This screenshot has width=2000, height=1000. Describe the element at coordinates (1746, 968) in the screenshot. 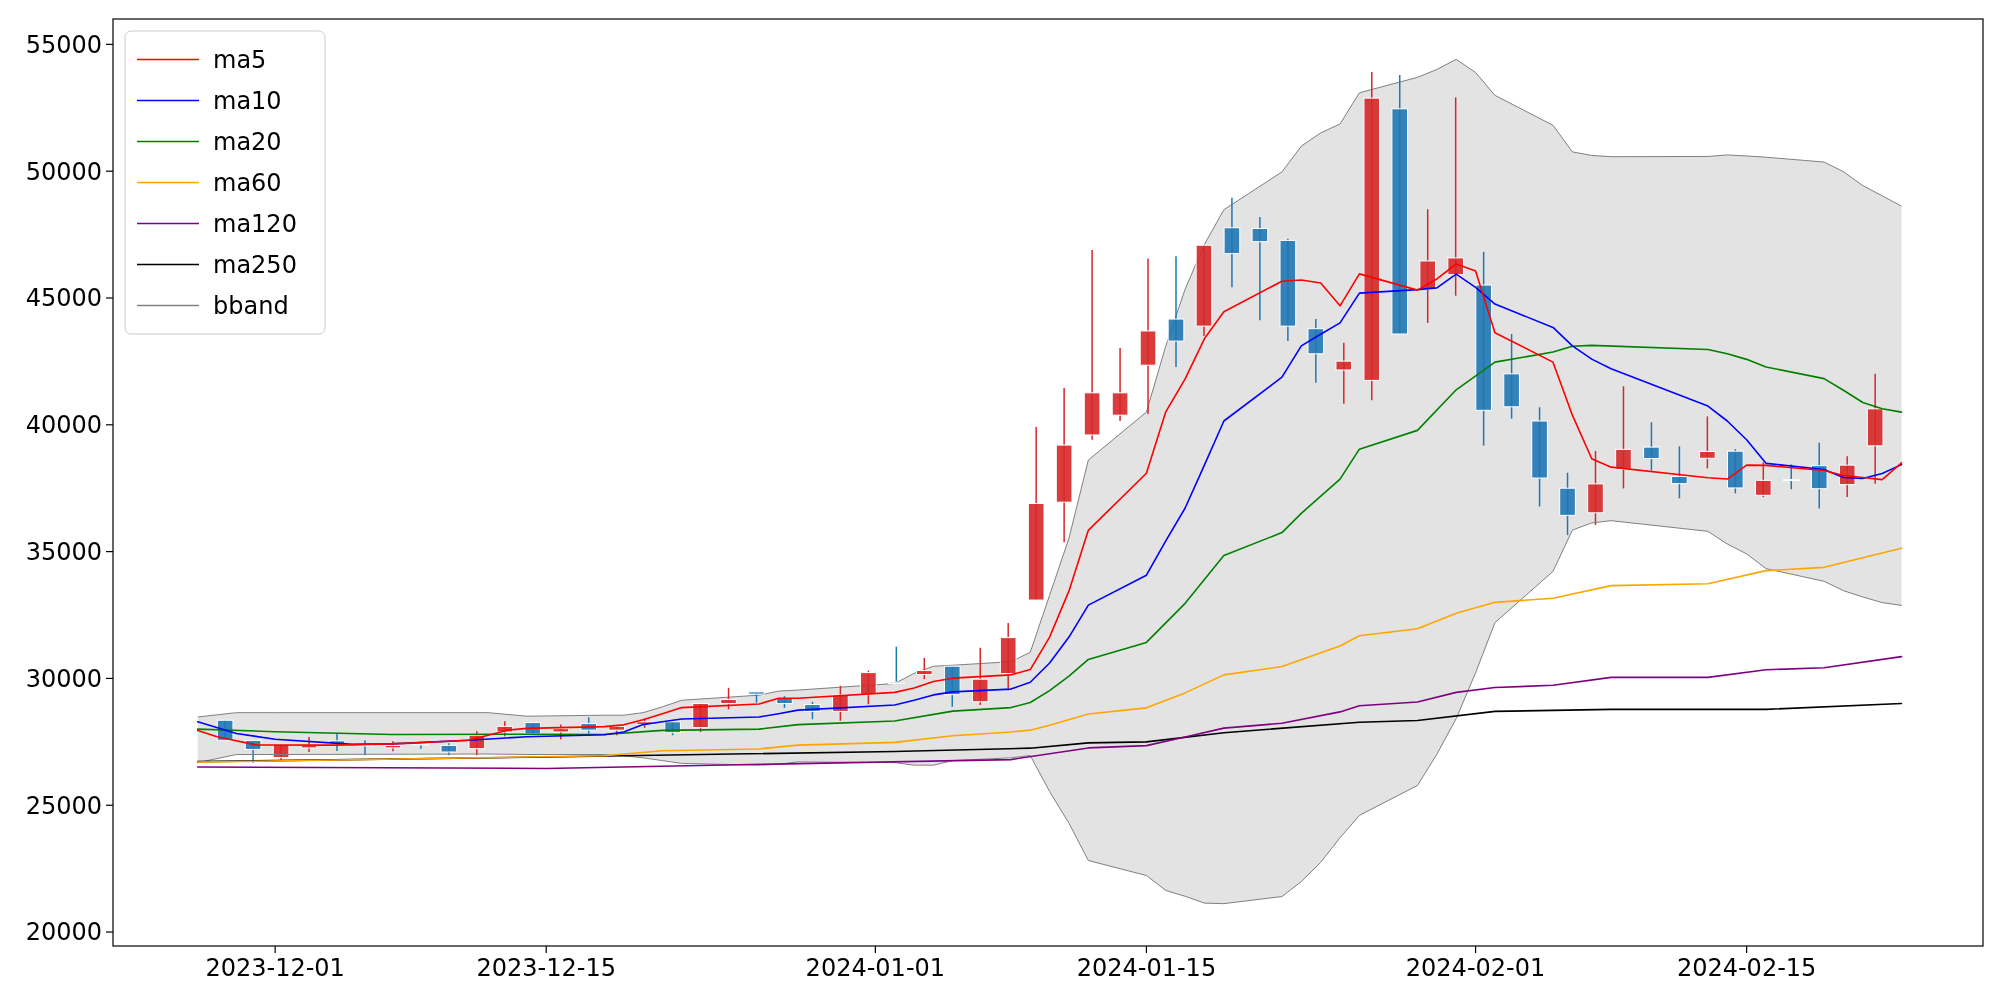

I see `x-tick-label: 2024-02-15` at that location.